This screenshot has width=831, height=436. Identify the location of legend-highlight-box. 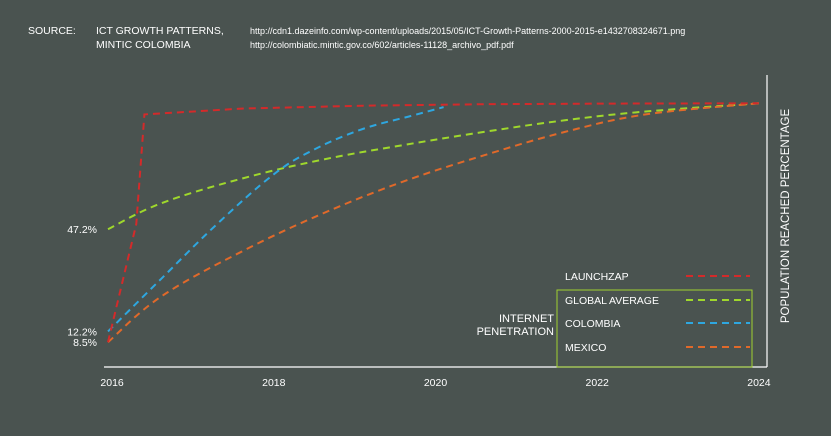
(654, 328).